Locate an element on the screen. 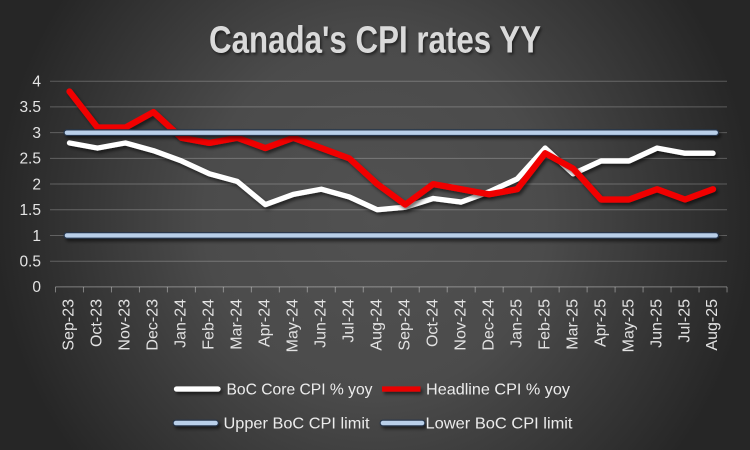 The width and height of the screenshot is (750, 450). svg-text: Jul-24 is located at coordinates (348, 321).